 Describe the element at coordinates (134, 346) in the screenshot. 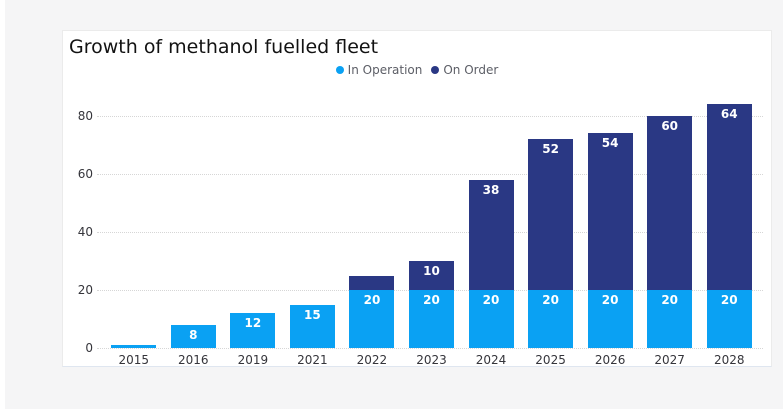

I see `bar-segment-in-operation-2015` at that location.